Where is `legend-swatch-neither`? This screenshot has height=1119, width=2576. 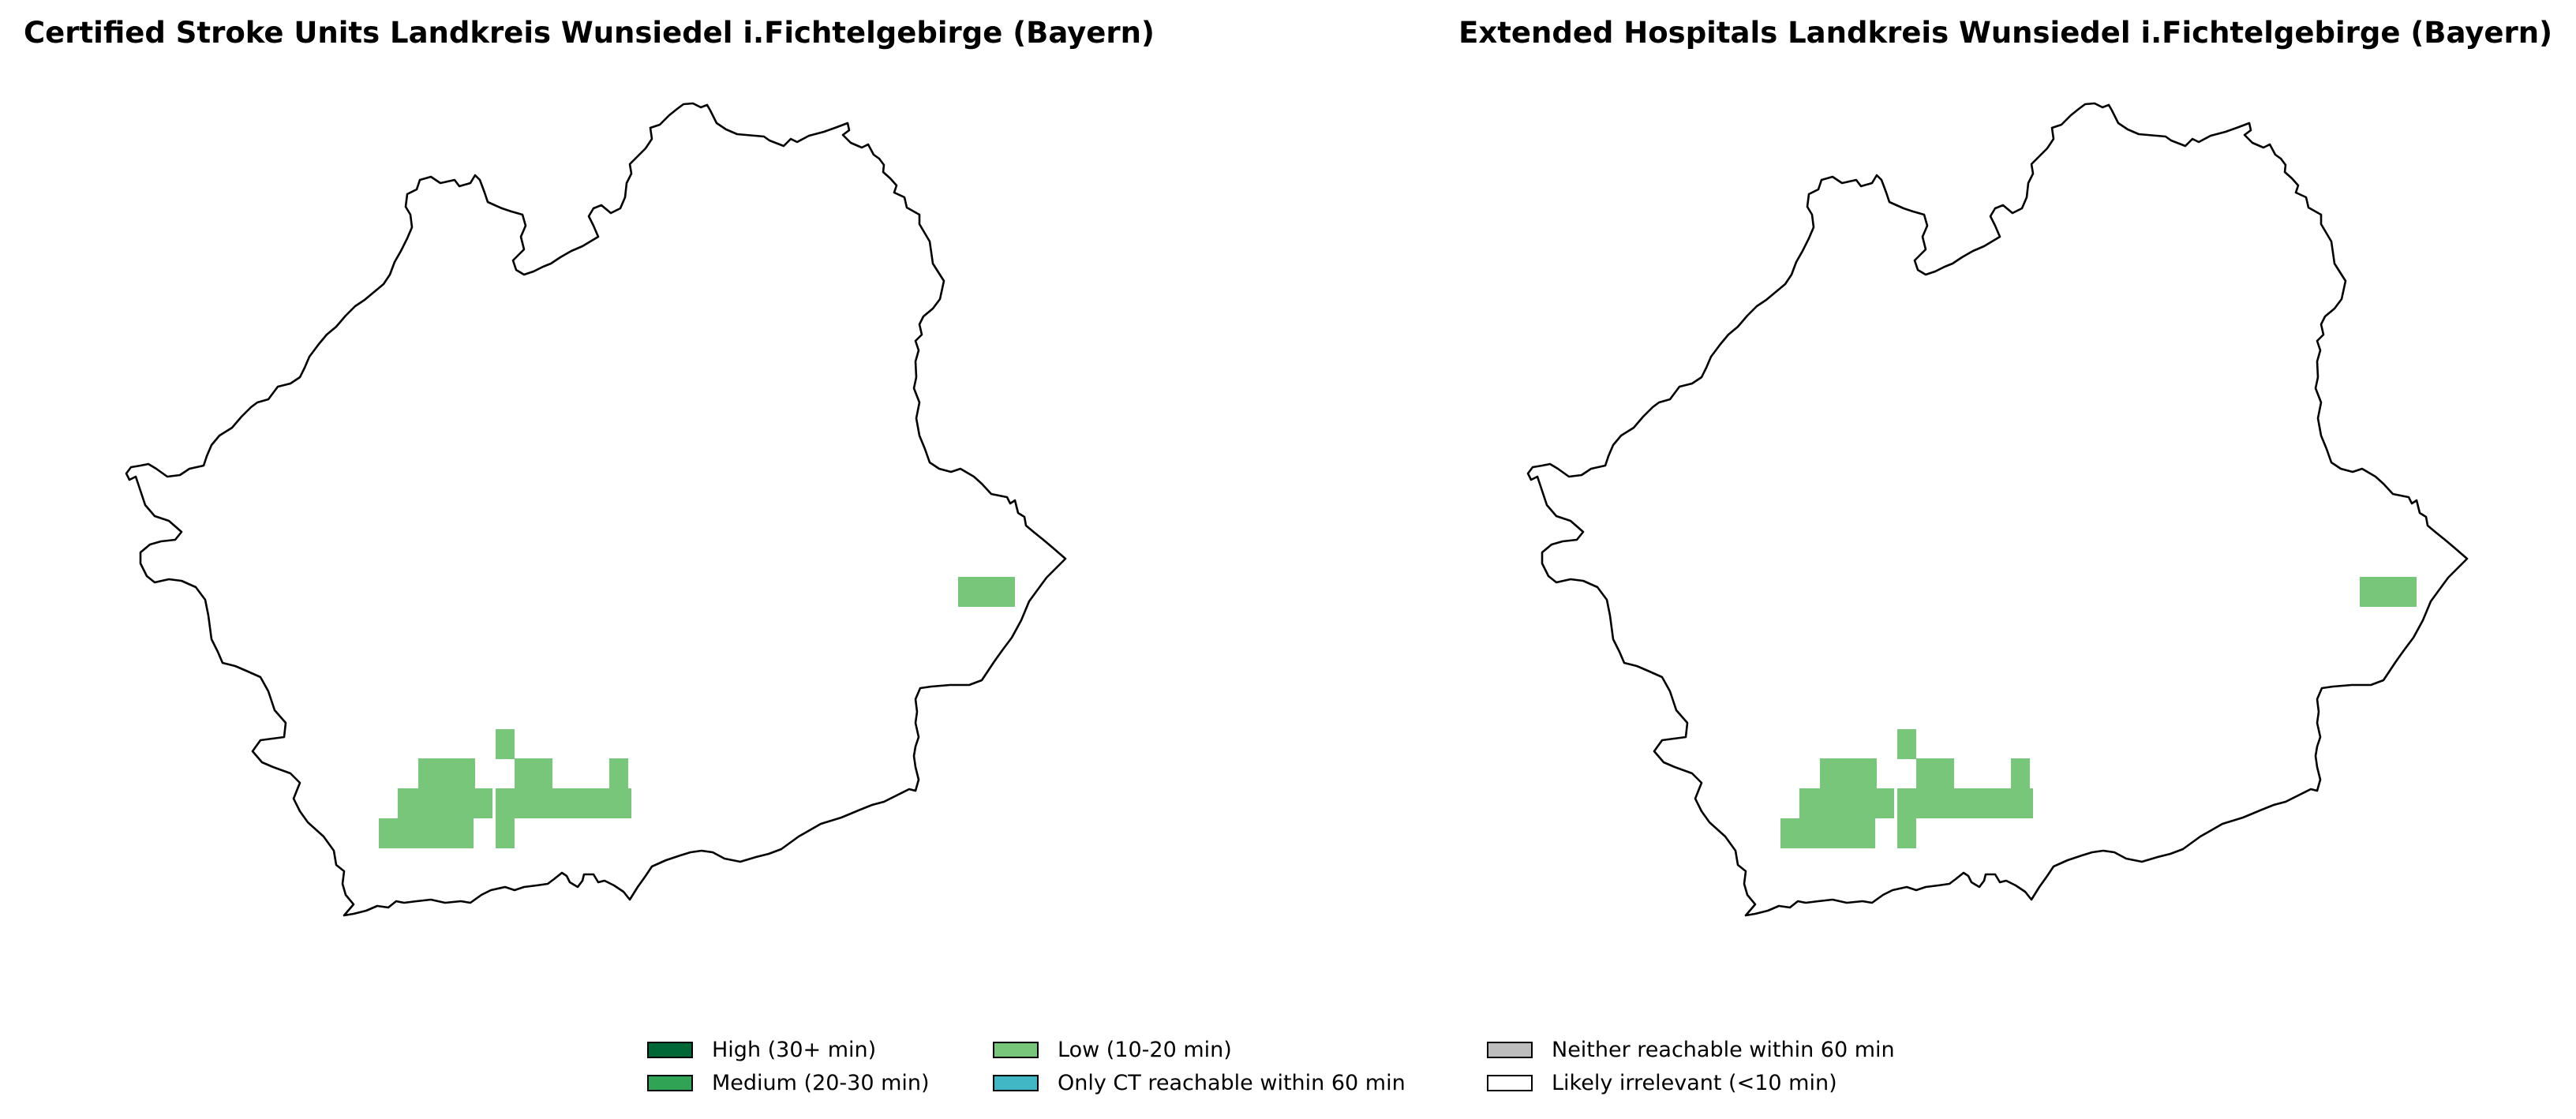 legend-swatch-neither is located at coordinates (1510, 1049).